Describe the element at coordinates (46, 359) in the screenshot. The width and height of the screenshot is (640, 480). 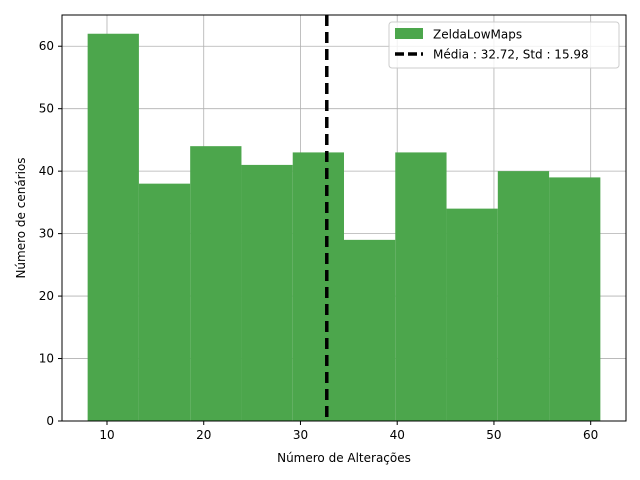
I see `y-tick-label: 10` at that location.